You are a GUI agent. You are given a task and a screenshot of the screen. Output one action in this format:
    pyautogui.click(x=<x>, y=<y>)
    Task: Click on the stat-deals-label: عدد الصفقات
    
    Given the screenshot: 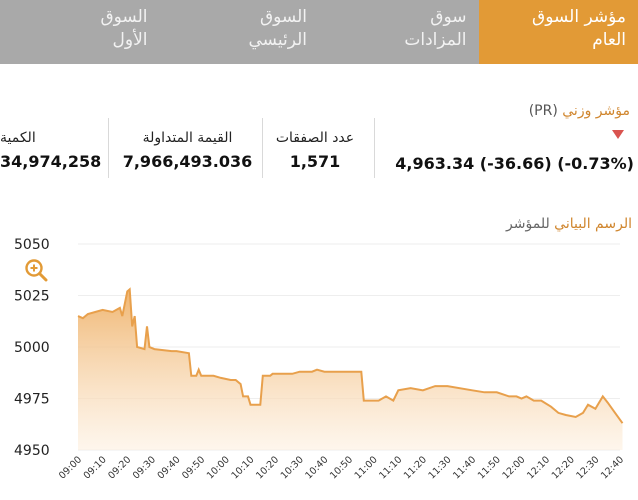 What is the action you would take?
    pyautogui.click(x=315, y=138)
    